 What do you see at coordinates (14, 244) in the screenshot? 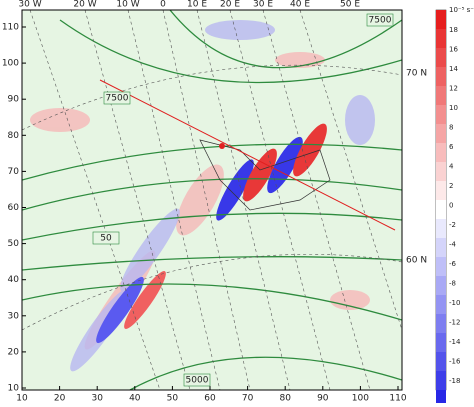
I see `y-tick-label: 50` at bounding box center [14, 244].